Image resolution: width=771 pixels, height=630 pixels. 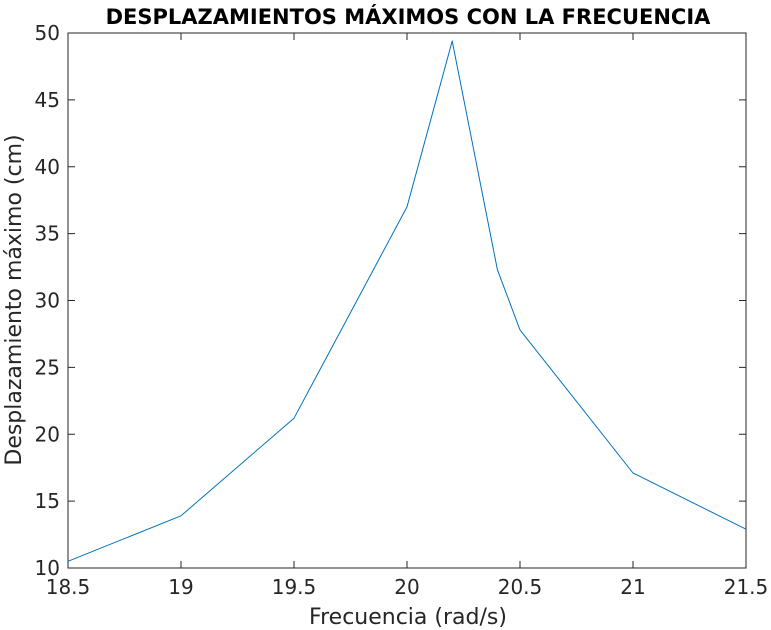 What do you see at coordinates (14, 299) in the screenshot?
I see `y-axis-label: Desplazamiento máximo (cm)` at bounding box center [14, 299].